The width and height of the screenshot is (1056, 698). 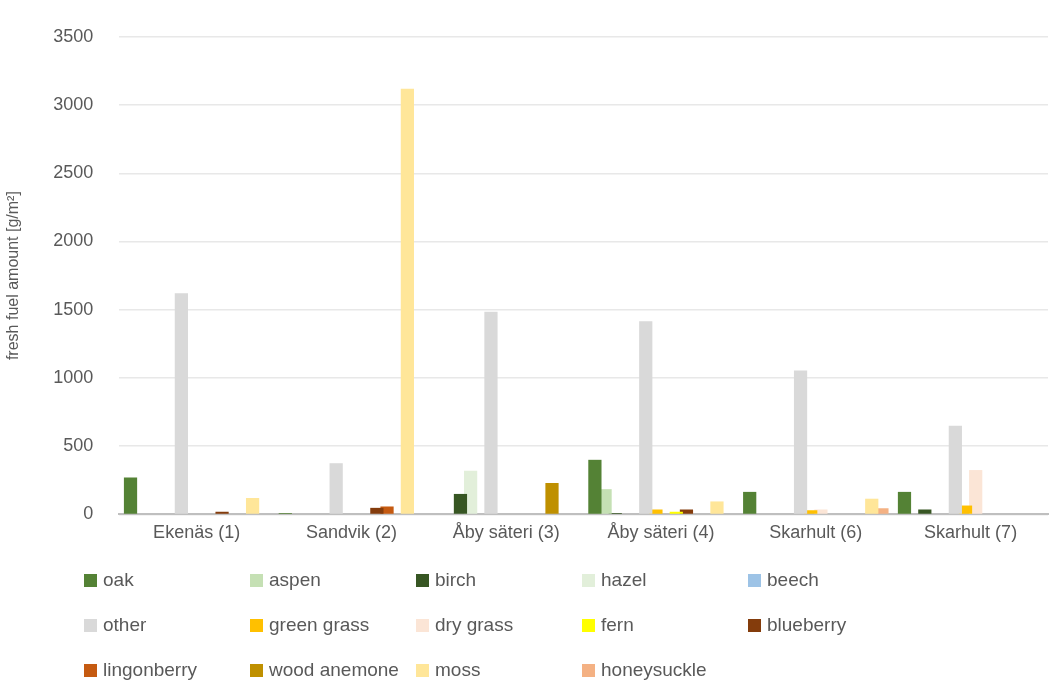 What do you see at coordinates (150, 670) in the screenshot?
I see `legend-label: lingonberry` at bounding box center [150, 670].